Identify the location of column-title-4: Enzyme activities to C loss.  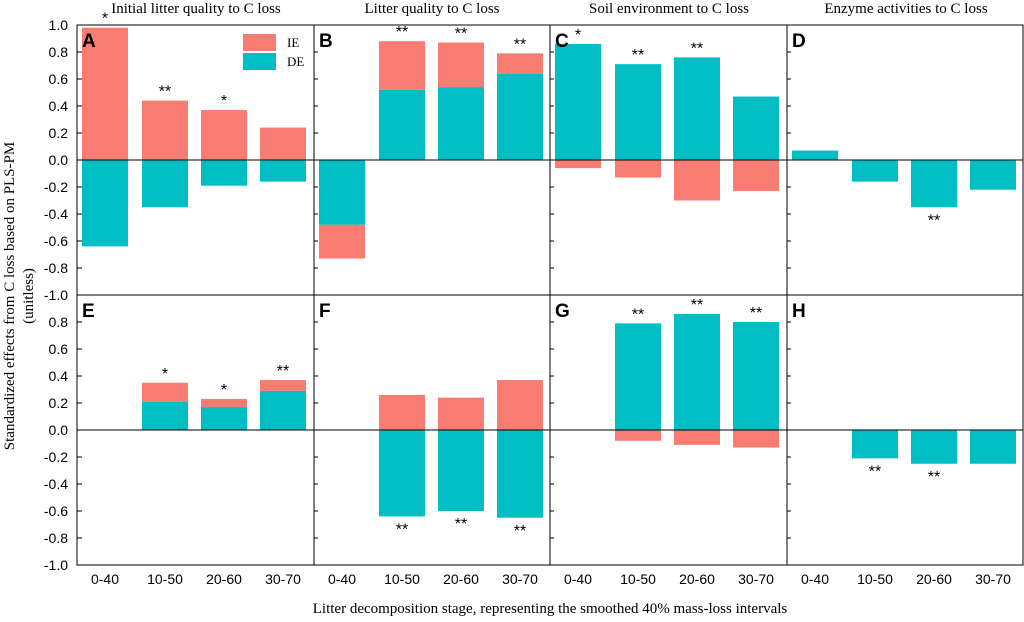
(905, 9).